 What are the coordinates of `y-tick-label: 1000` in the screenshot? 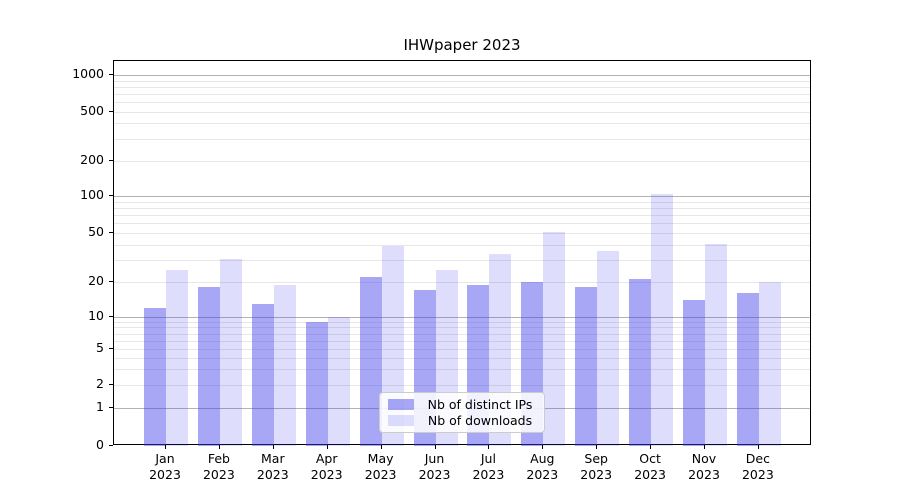 It's located at (88, 73).